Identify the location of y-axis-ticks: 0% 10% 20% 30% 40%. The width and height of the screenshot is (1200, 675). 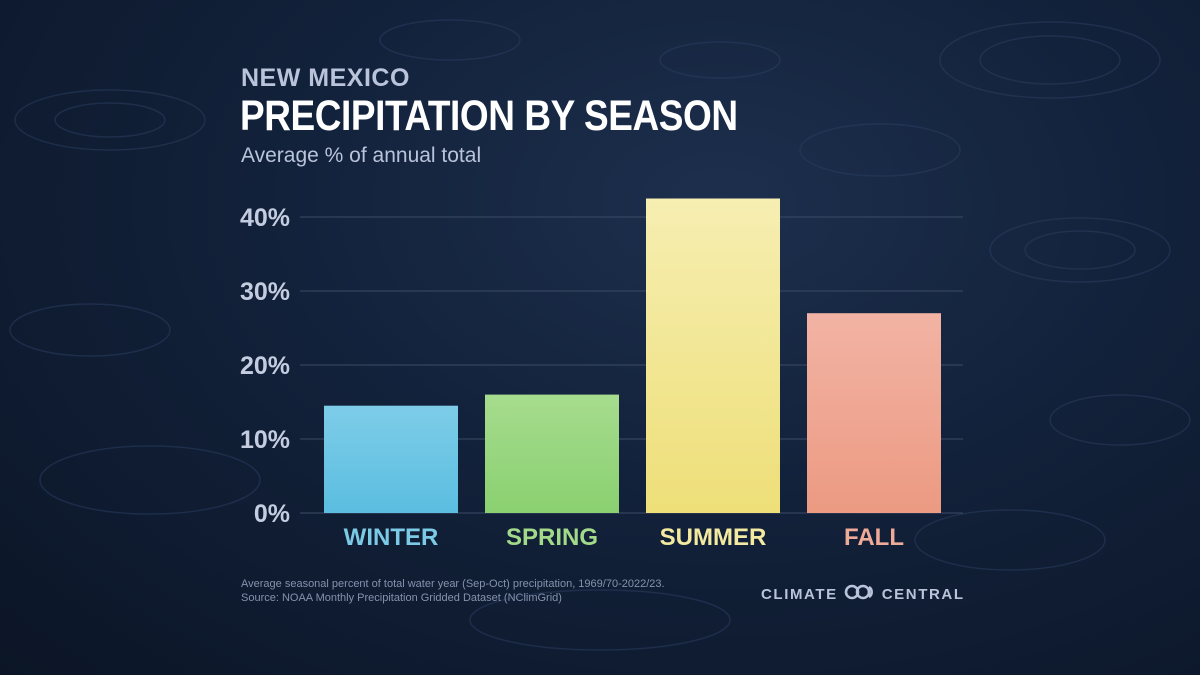
(265, 366).